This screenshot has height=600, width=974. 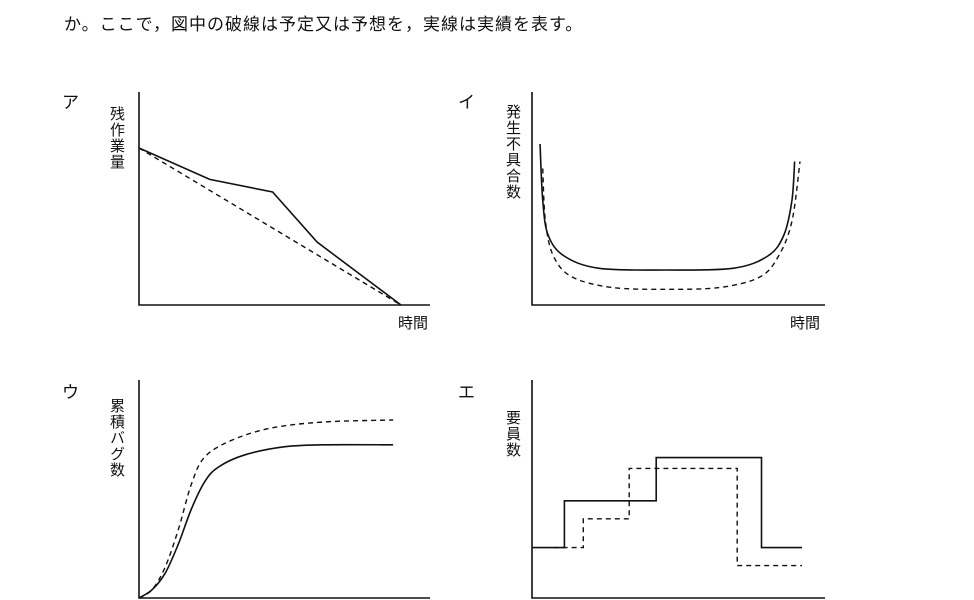 What do you see at coordinates (117, 138) in the screenshot?
I see `ylabel-a: 残作業量` at bounding box center [117, 138].